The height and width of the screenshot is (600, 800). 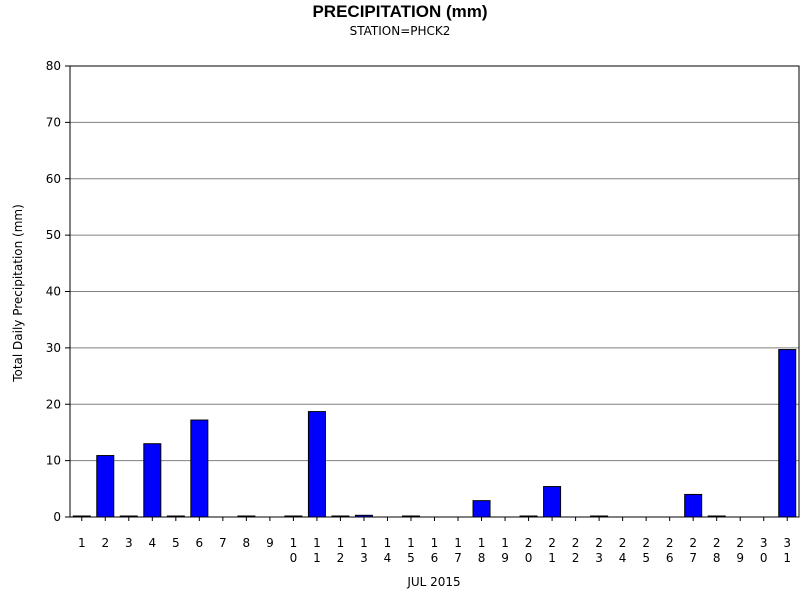 I want to click on y-axis-label: Total Daily Precipitation (mm), so click(x=18, y=293).